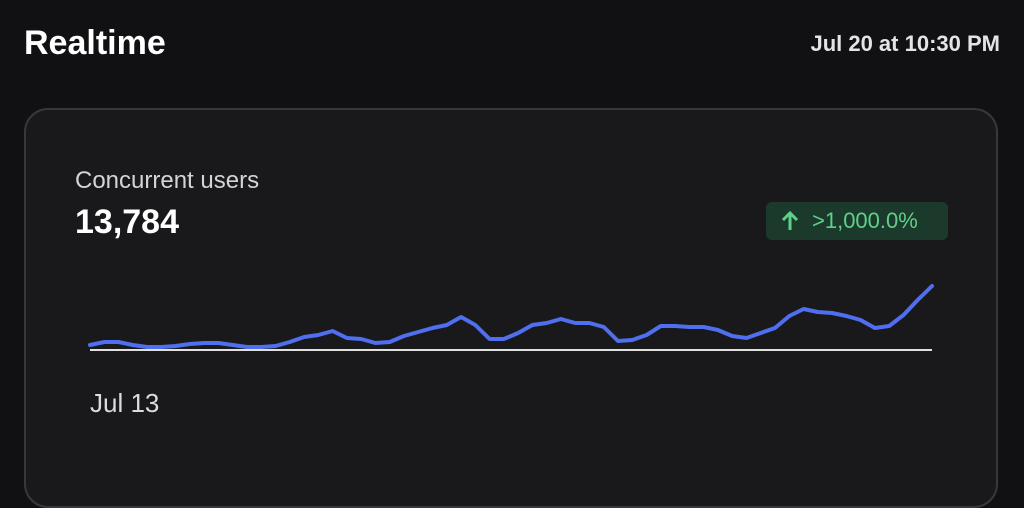 This screenshot has height=508, width=1024. I want to click on change-badge: >1,000.0%, so click(857, 221).